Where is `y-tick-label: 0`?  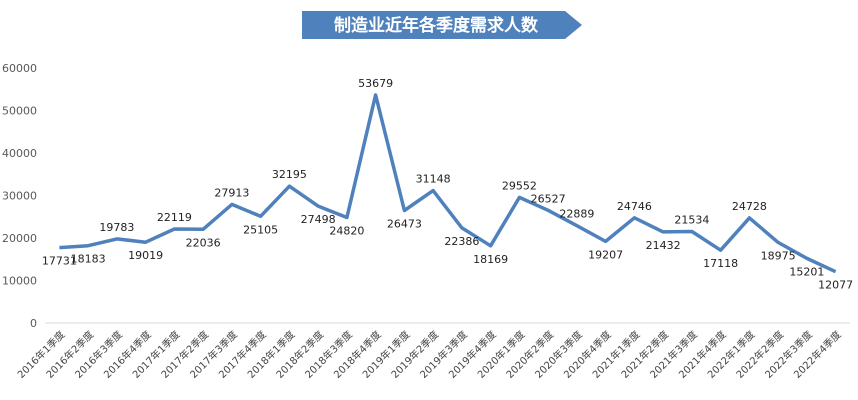 y-tick-label: 0 is located at coordinates (33, 323).